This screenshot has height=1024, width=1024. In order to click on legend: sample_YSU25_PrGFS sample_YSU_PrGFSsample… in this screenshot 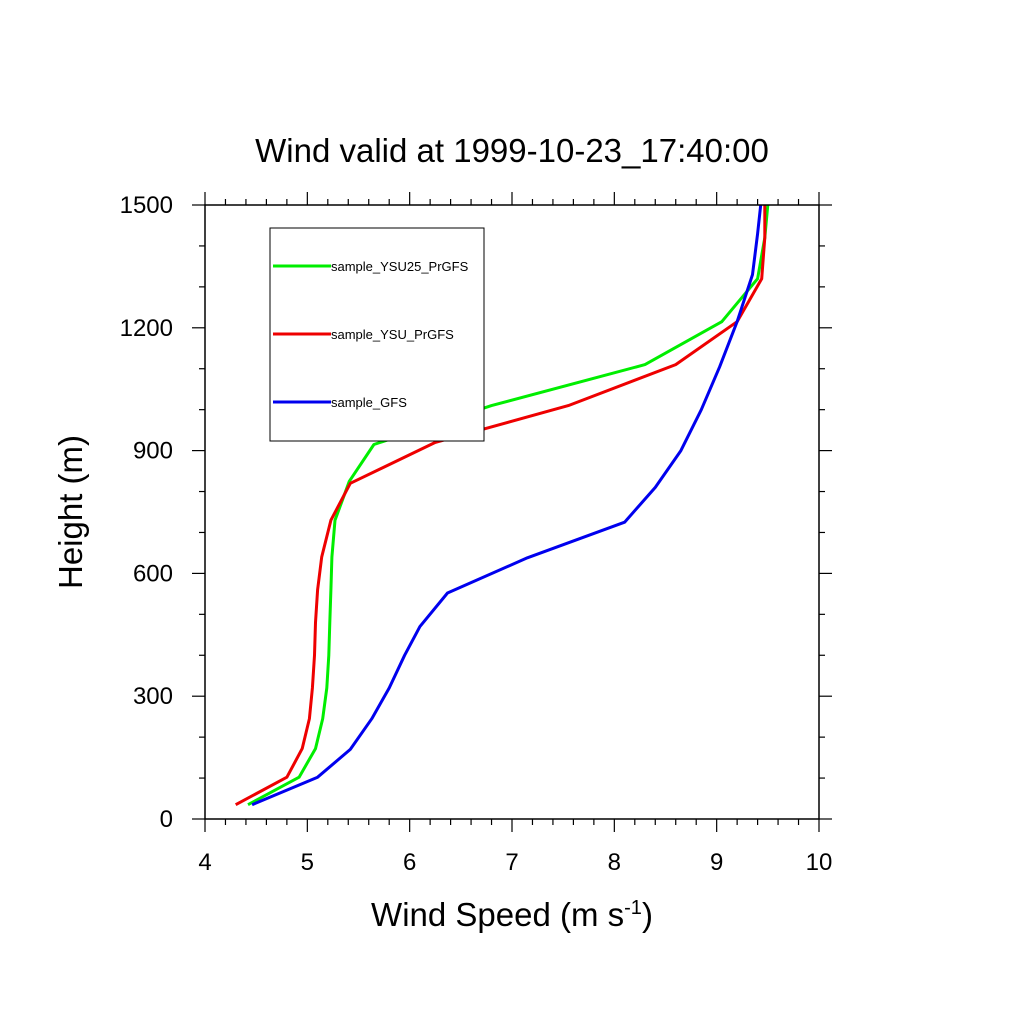, I will do `click(377, 334)`.